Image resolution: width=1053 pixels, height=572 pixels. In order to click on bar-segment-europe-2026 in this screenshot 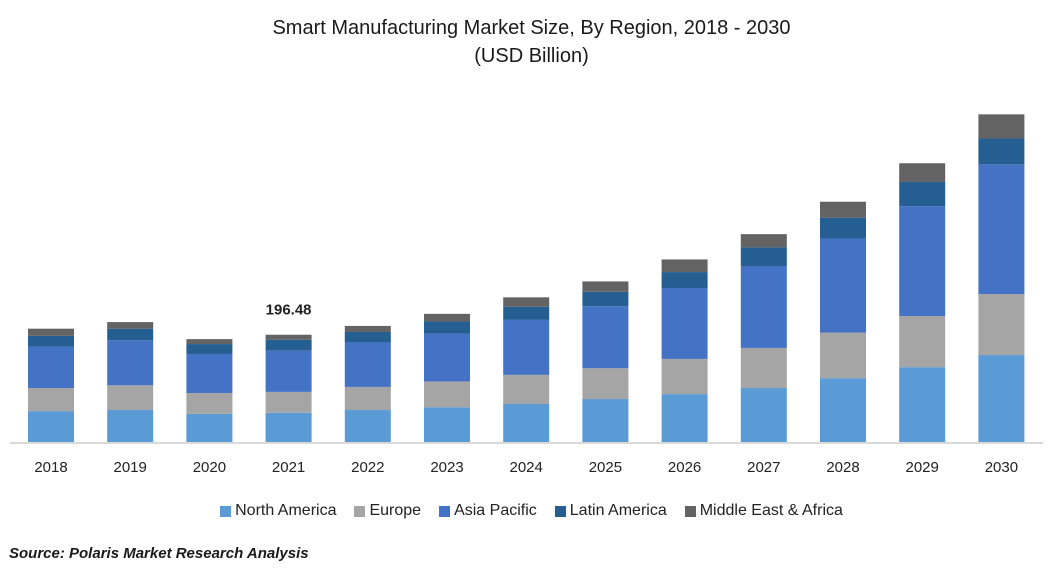, I will do `click(684, 376)`.